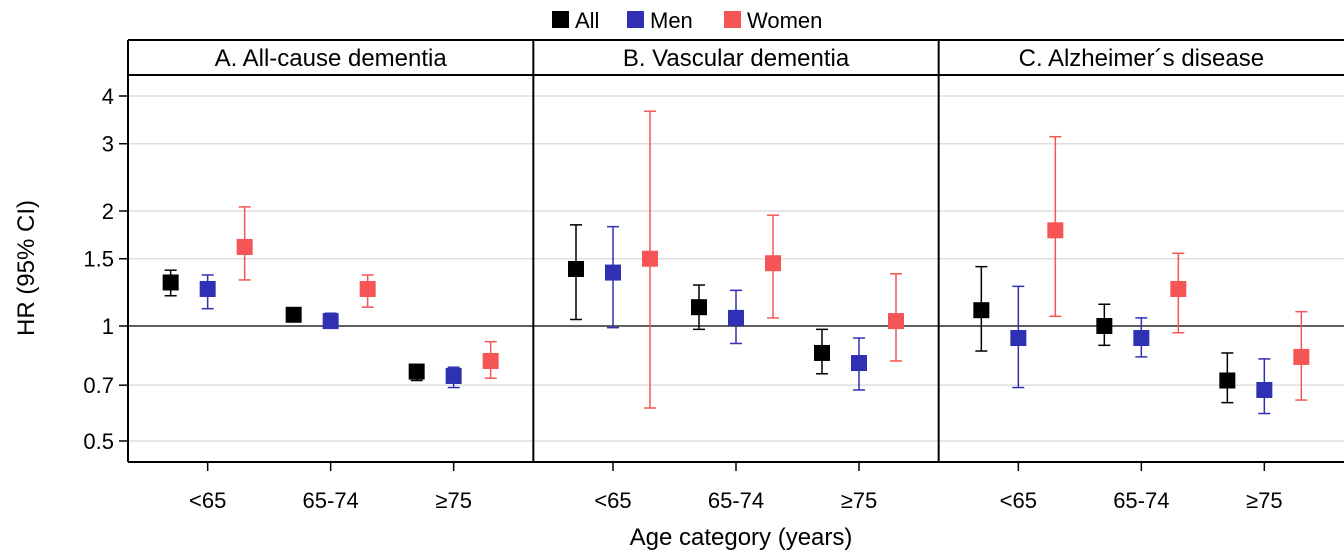  What do you see at coordinates (98, 385) in the screenshot?
I see `y-tick-label: 0.7` at bounding box center [98, 385].